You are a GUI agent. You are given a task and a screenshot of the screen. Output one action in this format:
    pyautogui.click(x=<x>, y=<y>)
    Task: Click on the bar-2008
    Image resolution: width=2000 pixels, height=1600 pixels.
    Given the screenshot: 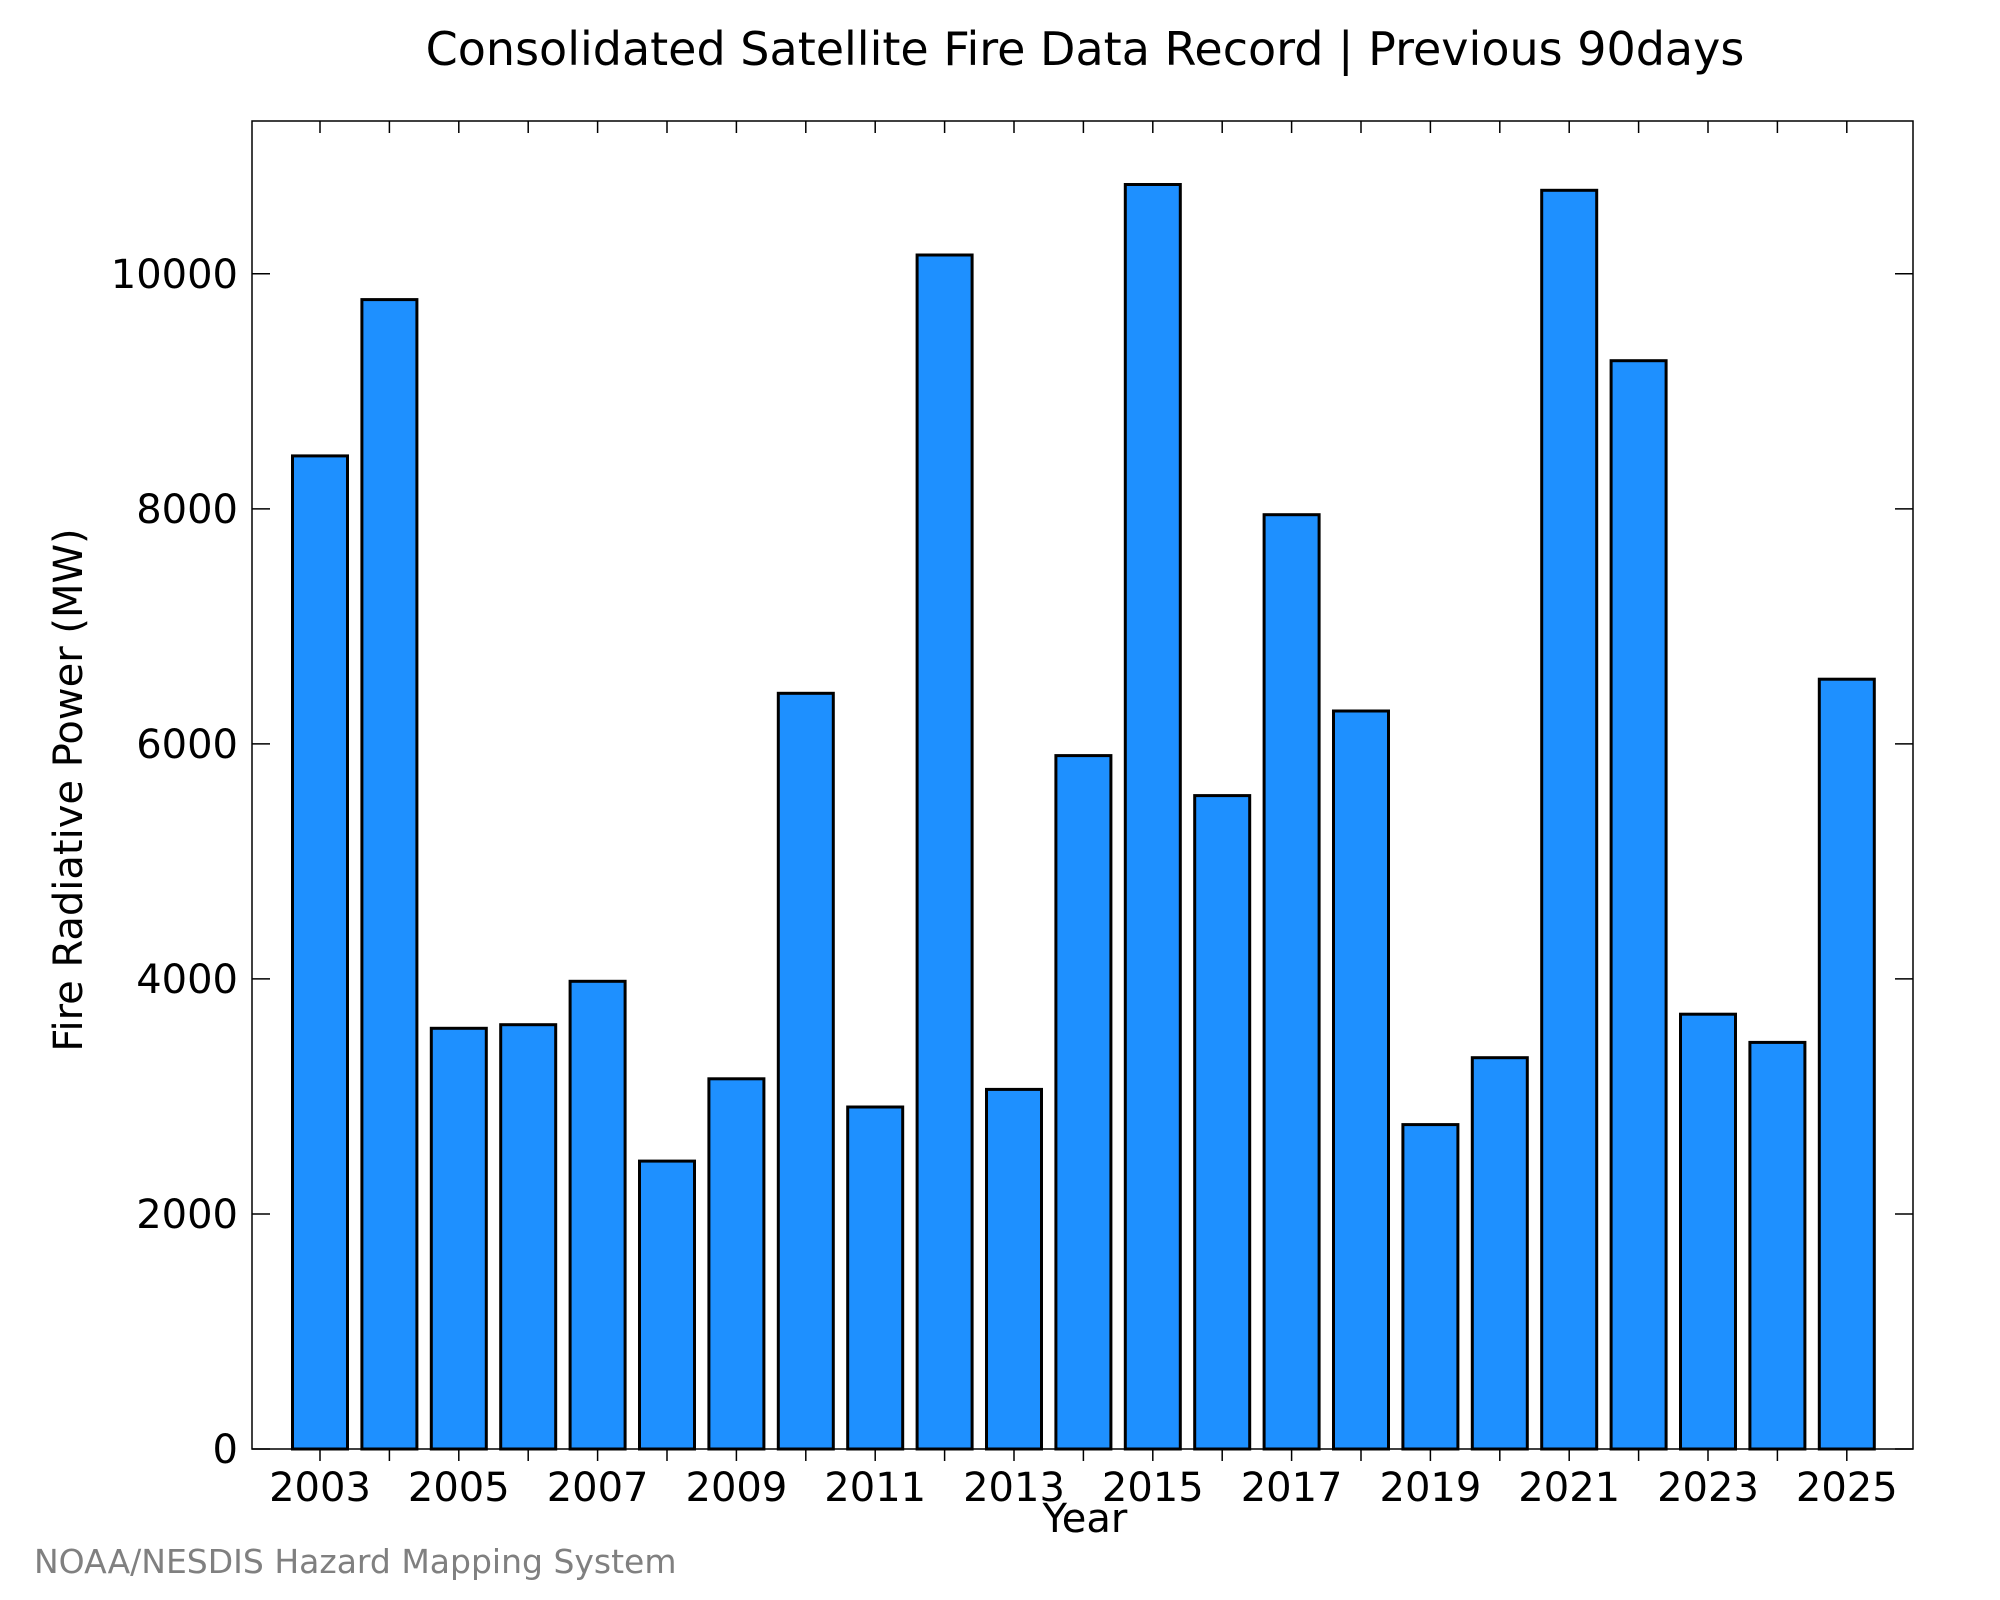 What is the action you would take?
    pyautogui.click(x=667, y=1305)
    